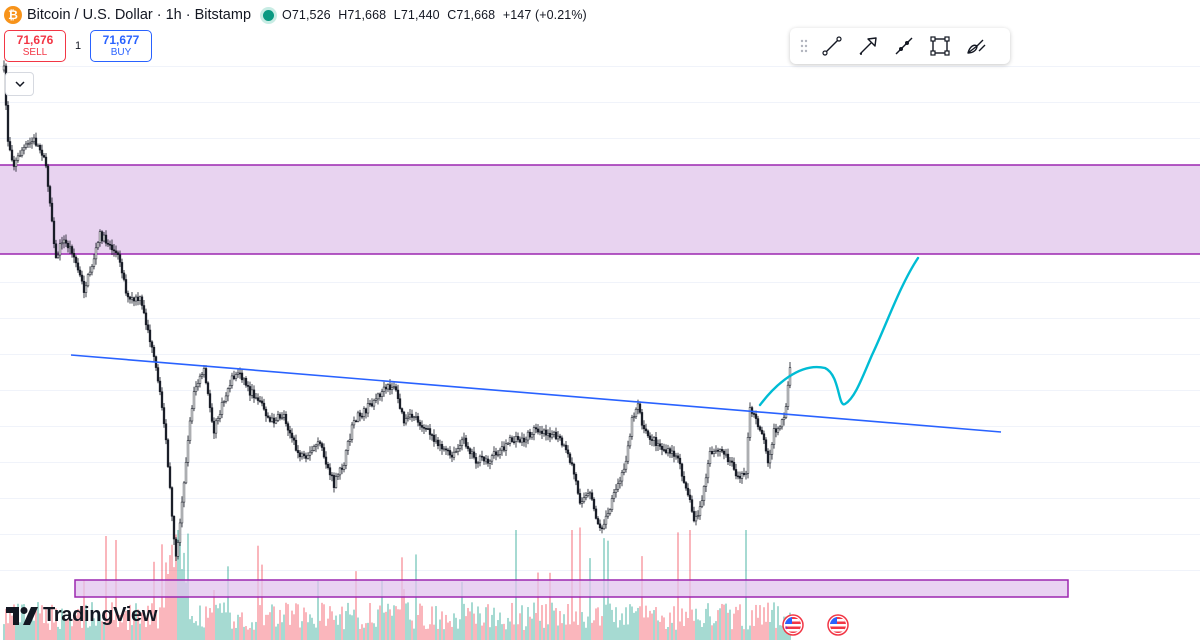  What do you see at coordinates (832, 46) in the screenshot?
I see `trend-line-icon` at bounding box center [832, 46].